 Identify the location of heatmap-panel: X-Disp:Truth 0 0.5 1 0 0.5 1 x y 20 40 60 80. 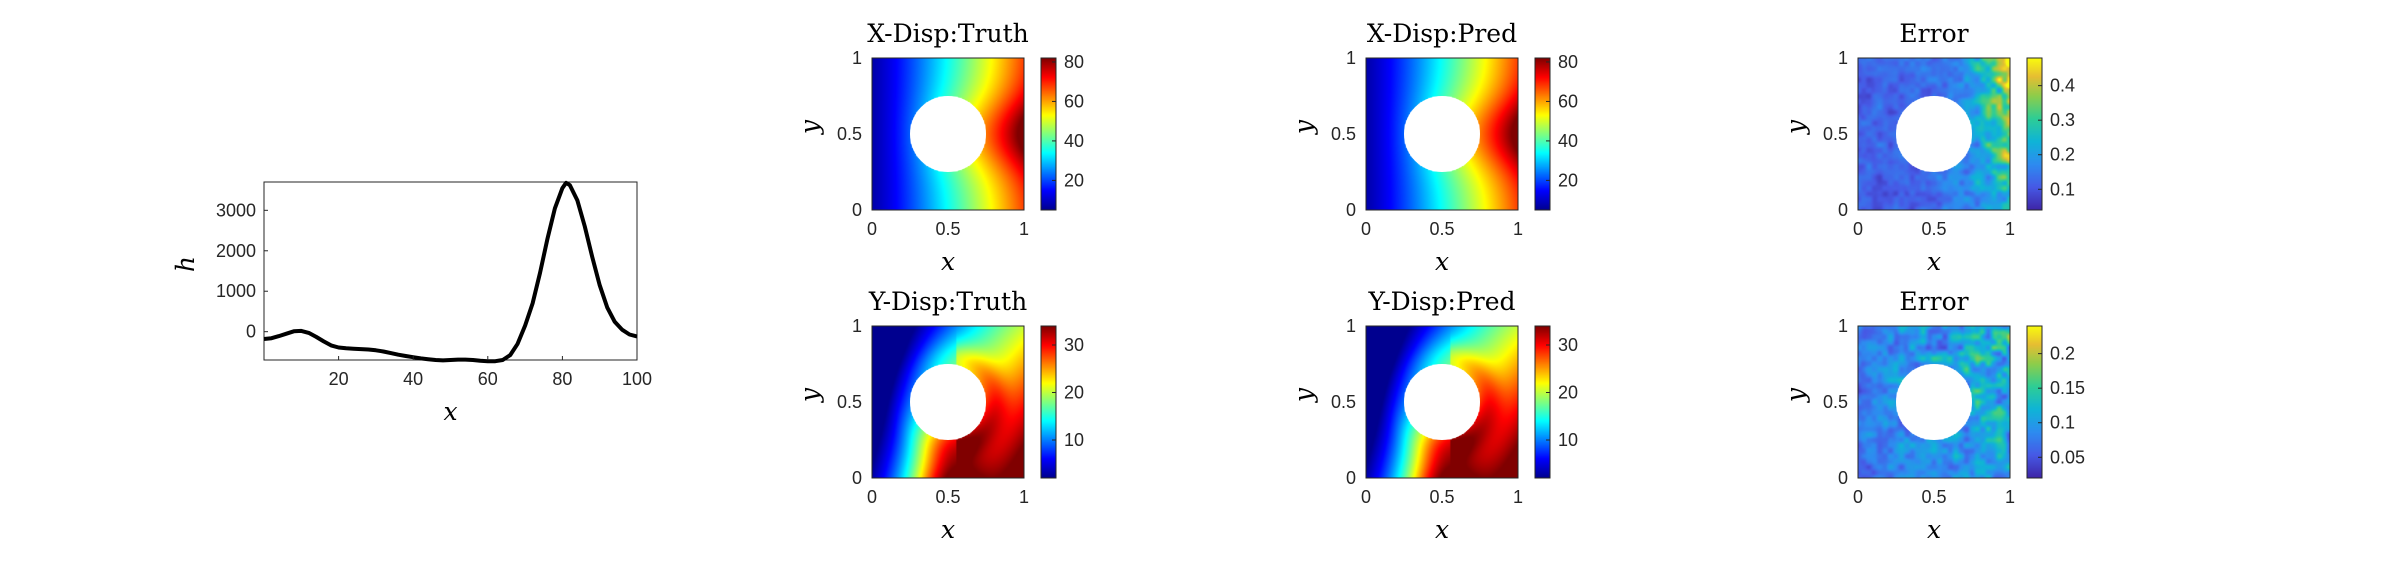
(939, 147).